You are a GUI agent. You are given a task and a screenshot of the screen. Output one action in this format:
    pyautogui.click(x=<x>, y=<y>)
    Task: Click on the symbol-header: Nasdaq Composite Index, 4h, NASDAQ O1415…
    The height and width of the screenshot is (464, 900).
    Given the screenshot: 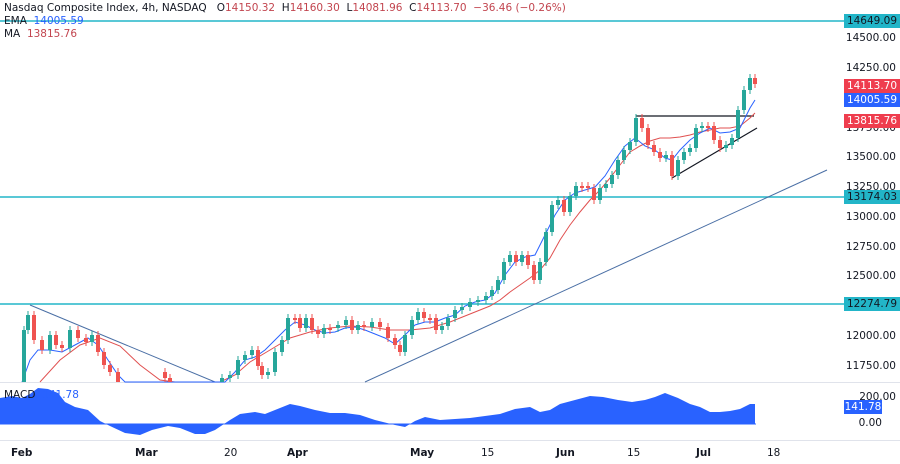 What is the action you would take?
    pyautogui.click(x=285, y=8)
    